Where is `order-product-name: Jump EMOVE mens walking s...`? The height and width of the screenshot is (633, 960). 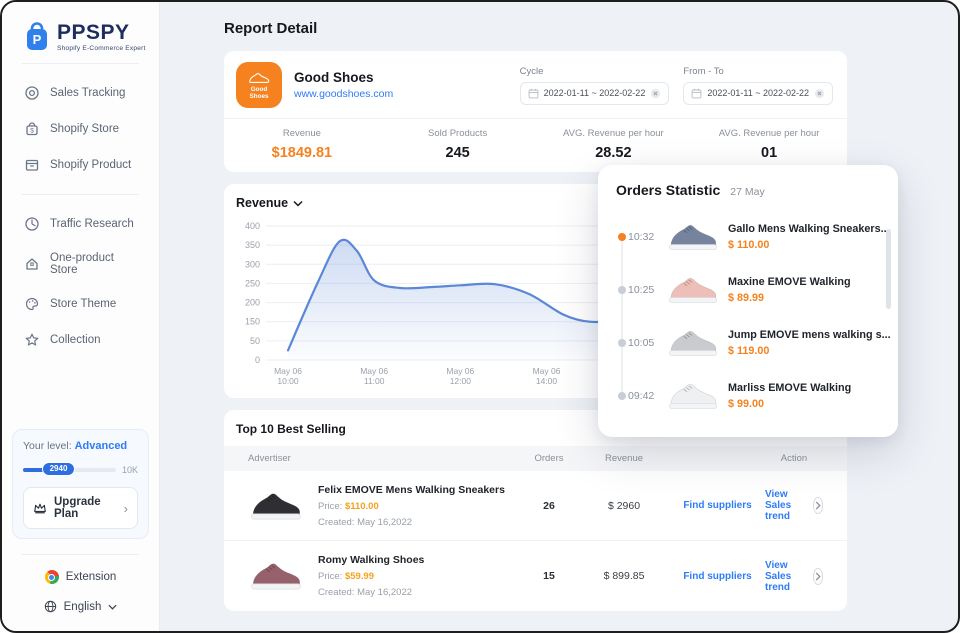
order-product-name: Jump EMOVE mens walking s... is located at coordinates (809, 334).